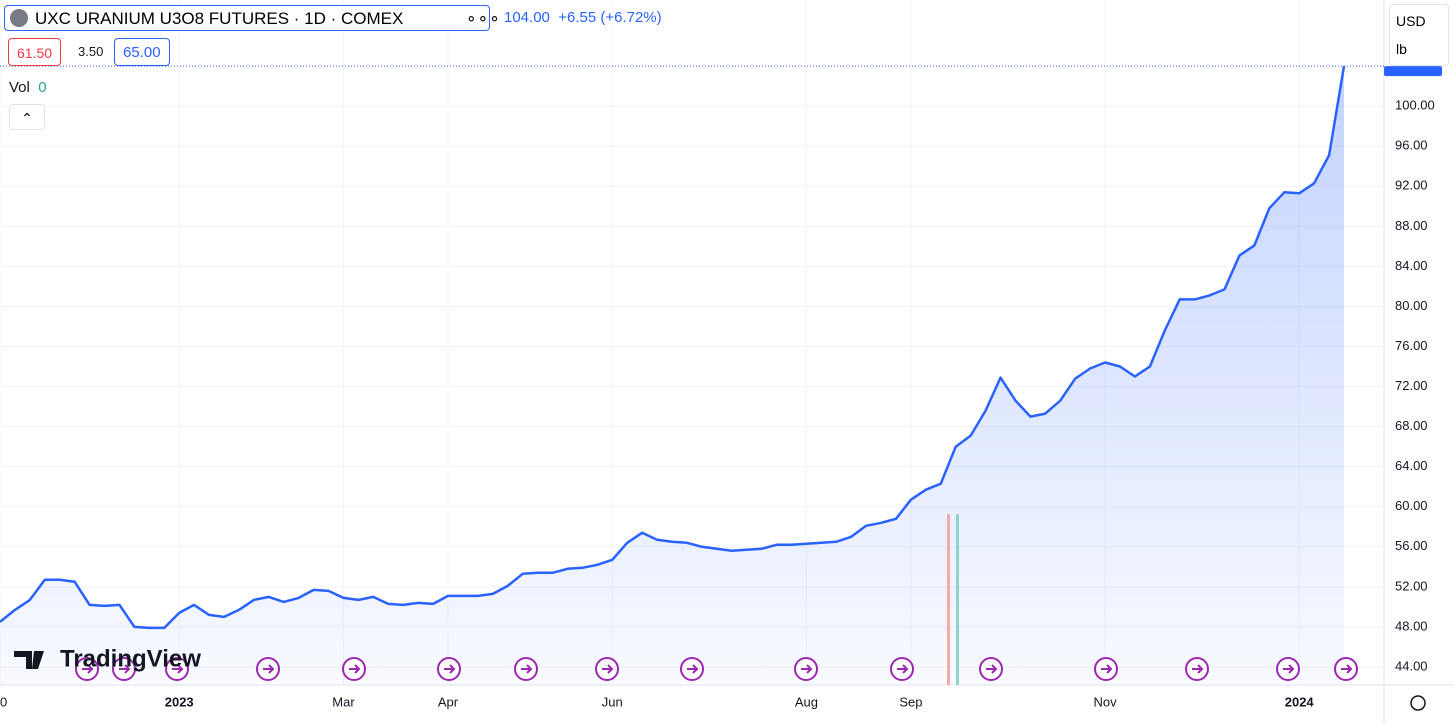  What do you see at coordinates (806, 701) in the screenshot?
I see `x-tick-label: Aug` at bounding box center [806, 701].